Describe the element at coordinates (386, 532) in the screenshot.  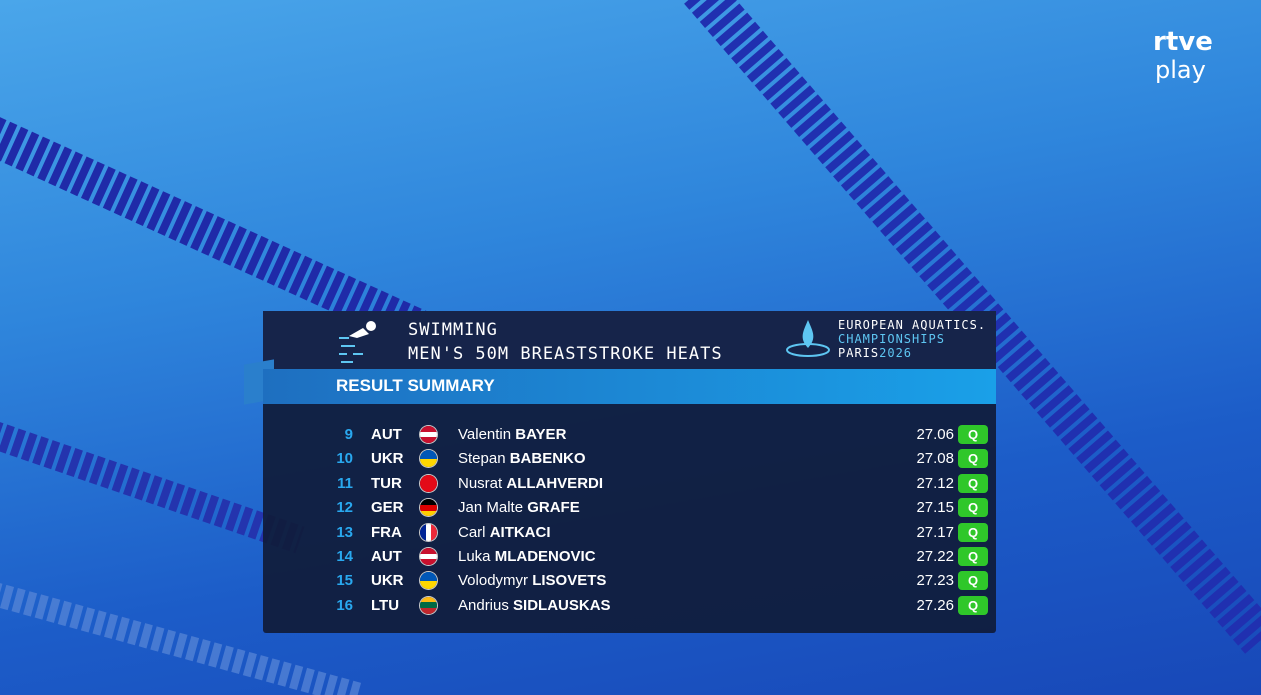
I see `country: FRA` at that location.